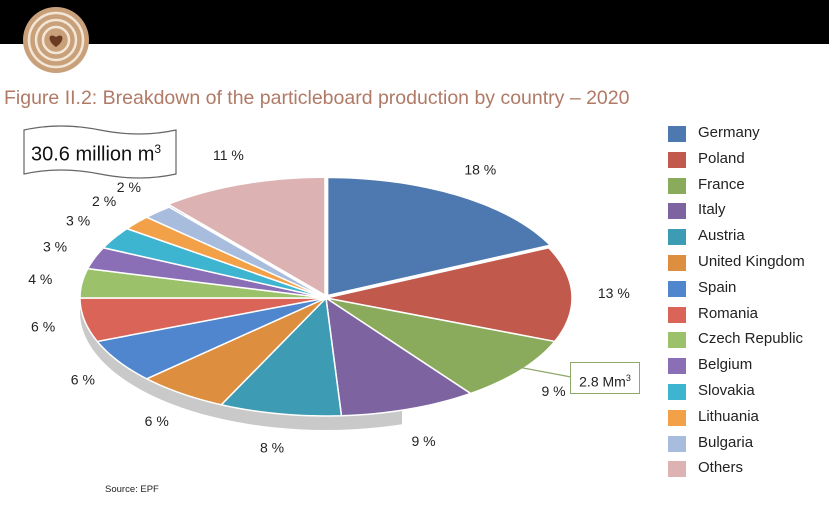 The width and height of the screenshot is (829, 512). Describe the element at coordinates (228, 155) in the screenshot. I see `slice-label-others: 11 %` at that location.